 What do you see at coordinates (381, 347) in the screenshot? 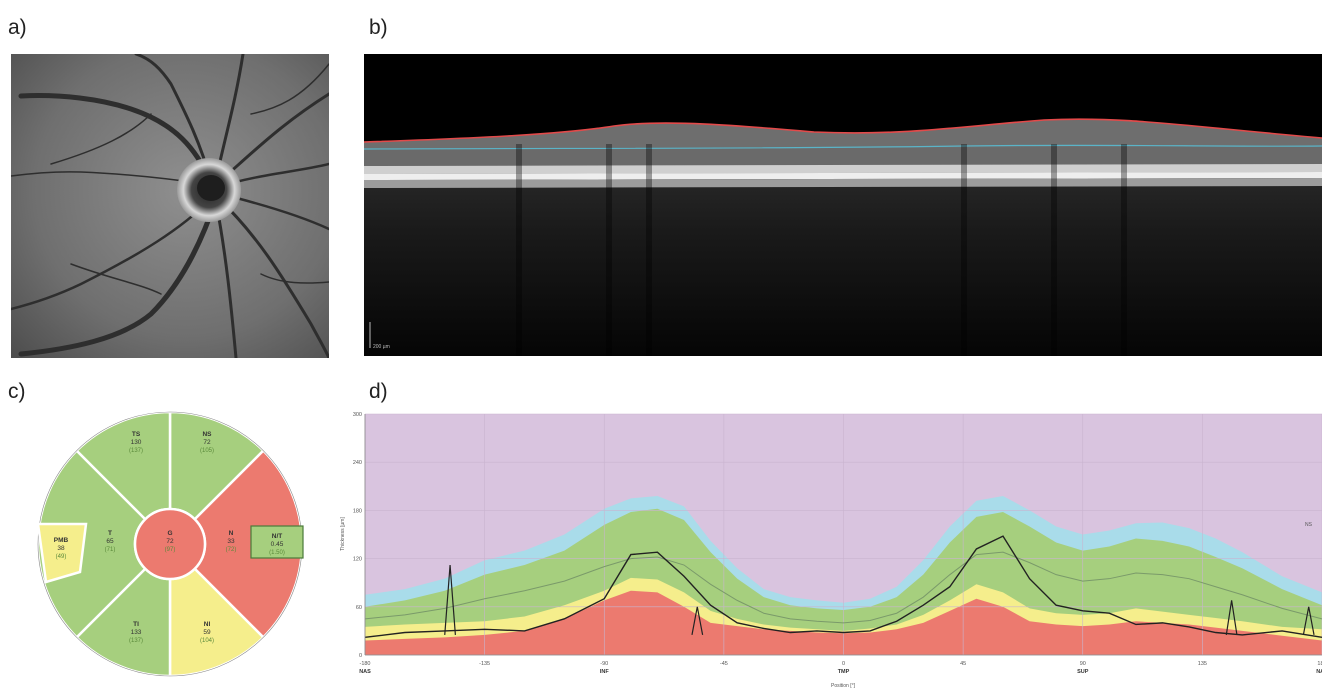
I see `scale-bar-label: 200 µm` at bounding box center [381, 347].